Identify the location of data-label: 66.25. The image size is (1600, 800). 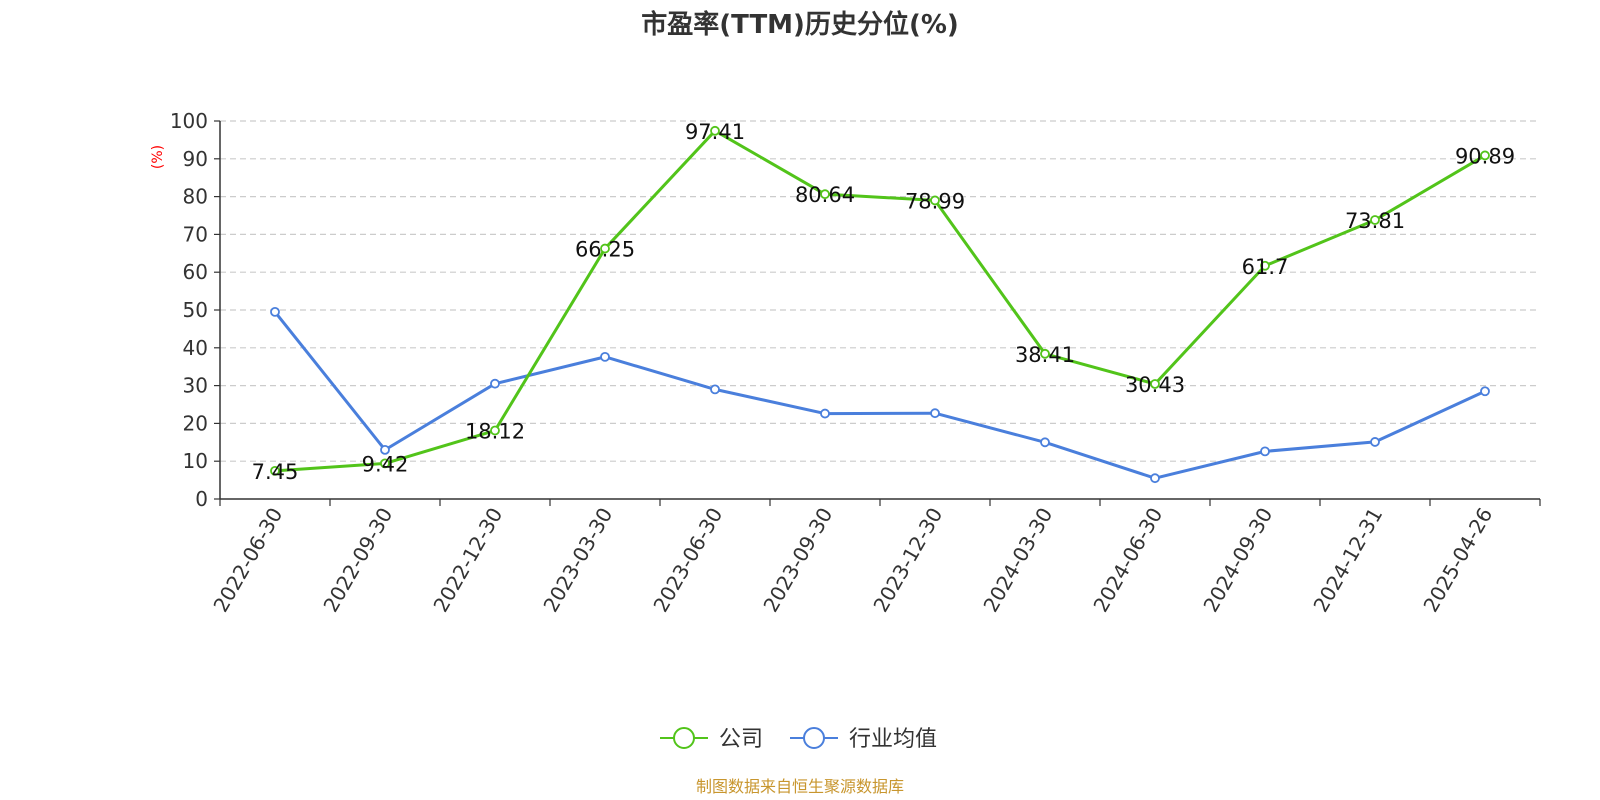
(605, 250).